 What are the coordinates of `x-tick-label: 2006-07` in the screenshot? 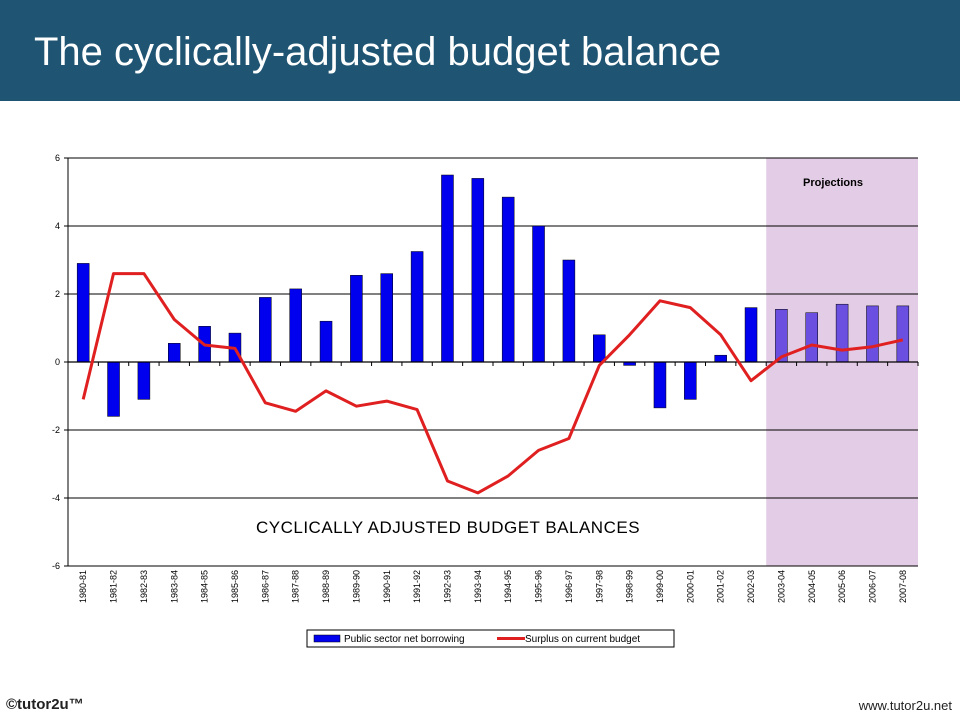 It's located at (872, 586).